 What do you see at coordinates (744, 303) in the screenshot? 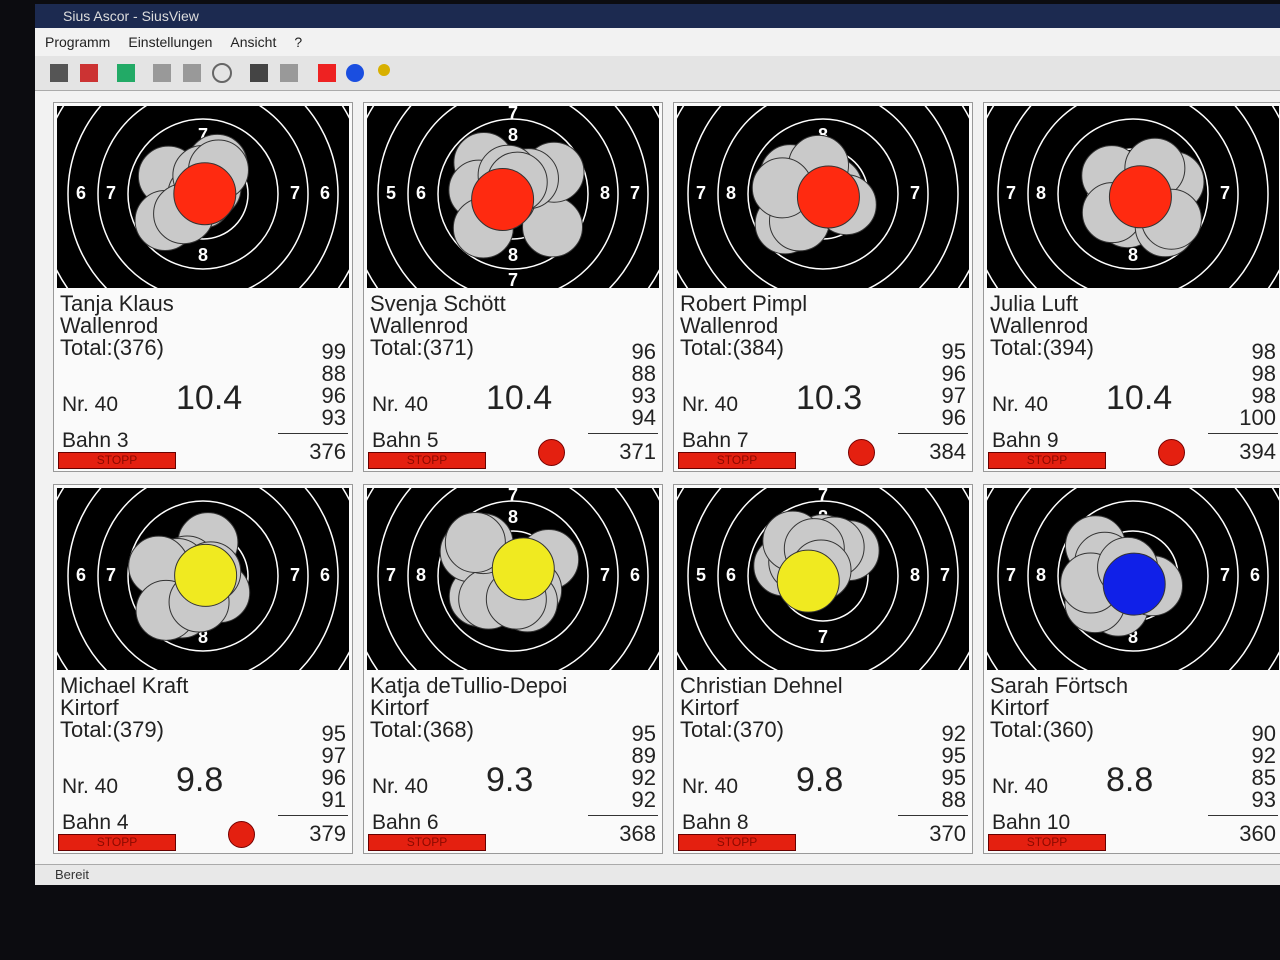
I see `shooter-name: Robert Pimpl` at bounding box center [744, 303].